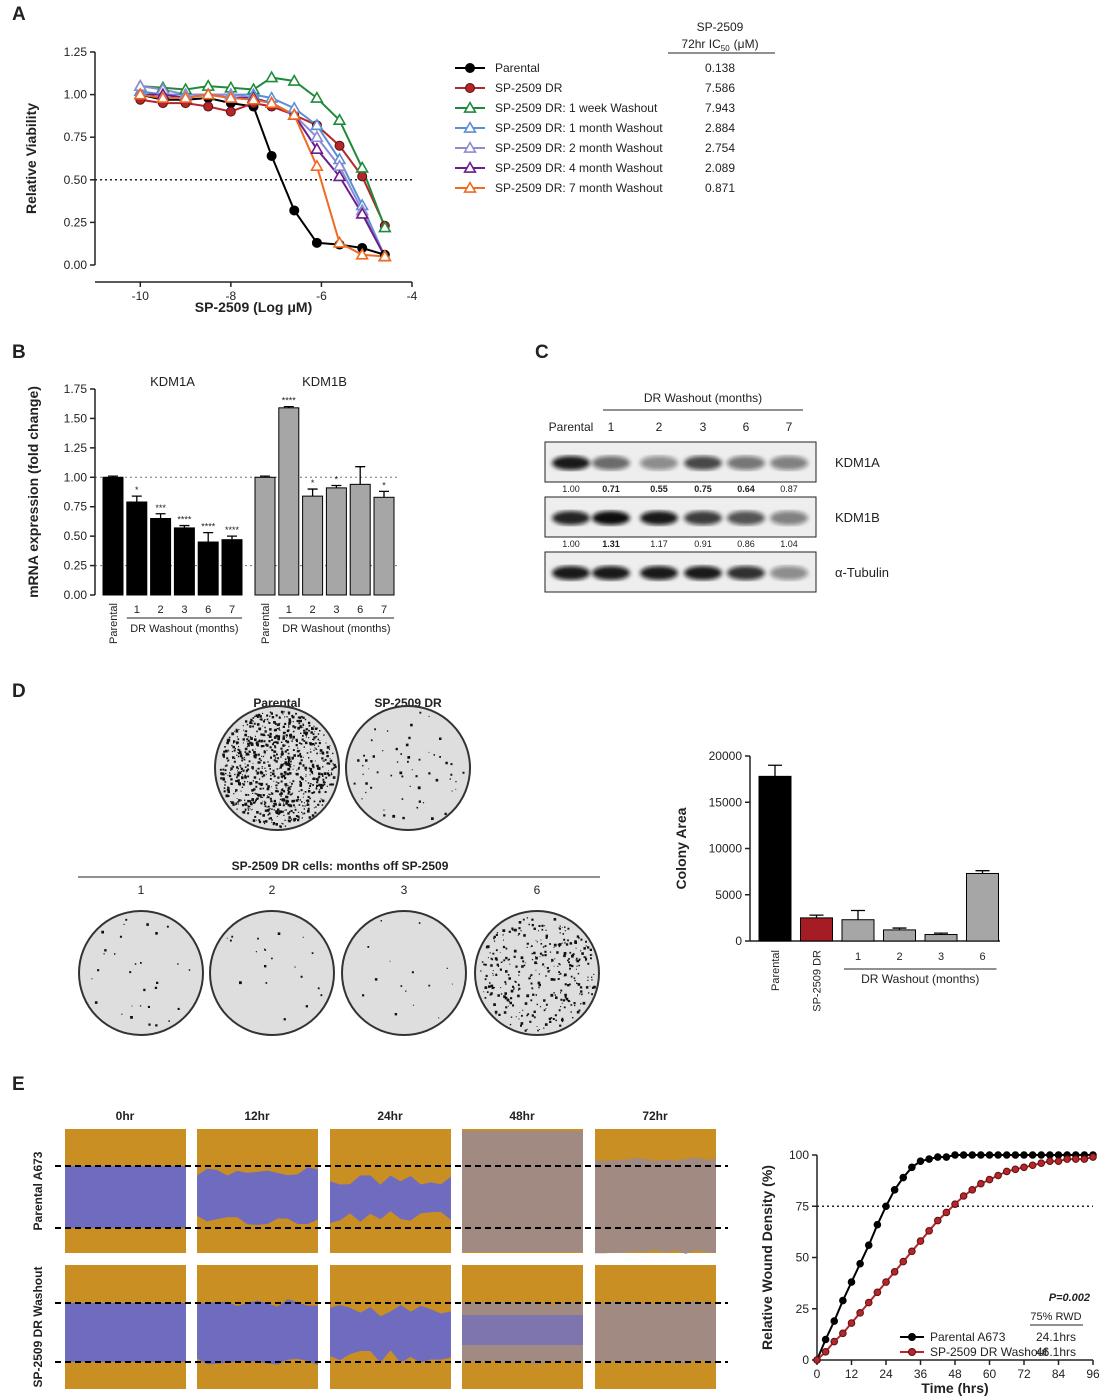 This screenshot has width=1100, height=1397. What do you see at coordinates (576, 108) in the screenshot?
I see `legend-label: SP-2509 DR: 1 week Washout` at bounding box center [576, 108].